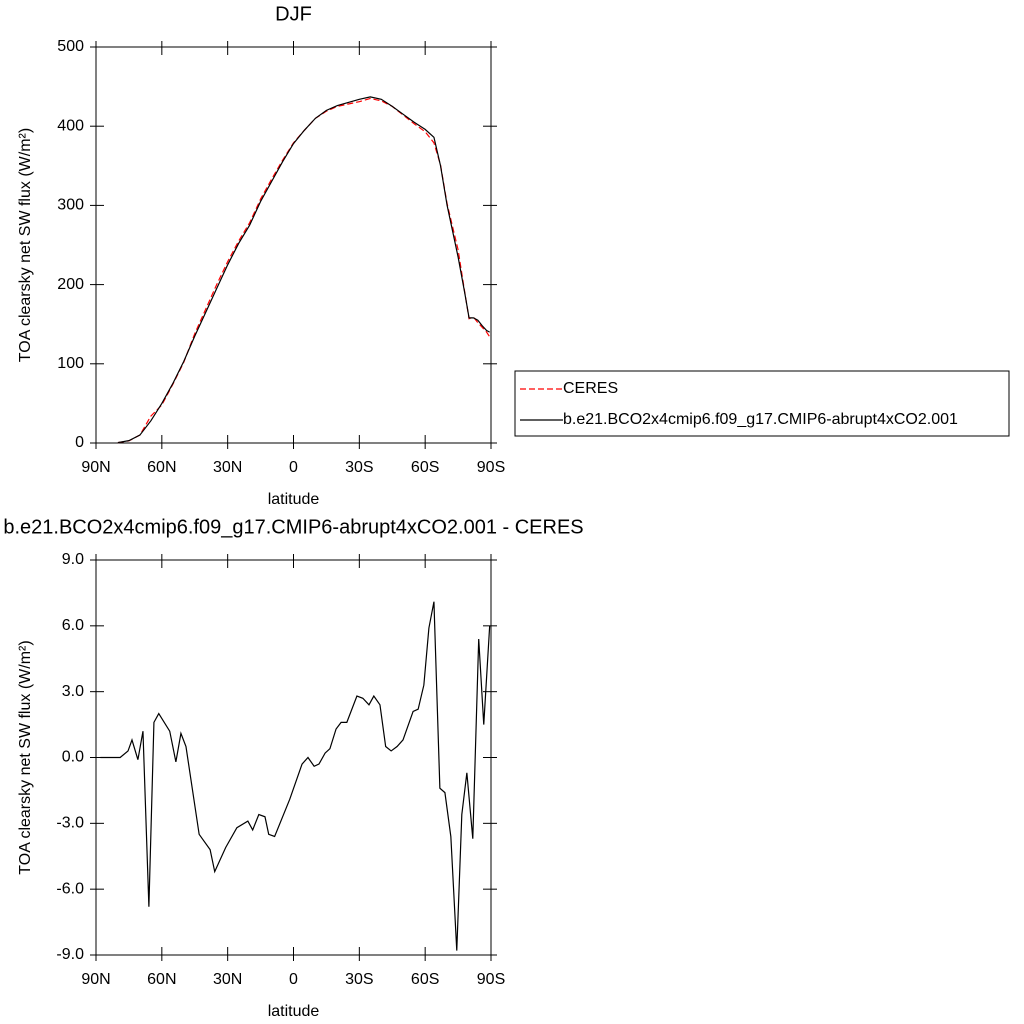  I want to click on y-tick-label: 300, so click(70, 205).